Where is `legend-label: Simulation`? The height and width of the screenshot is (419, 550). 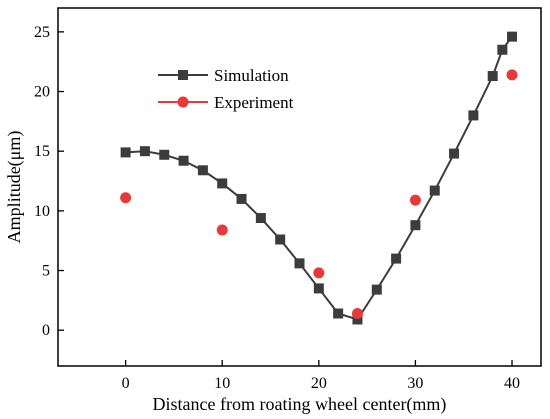 legend-label: Simulation is located at coordinates (251, 75).